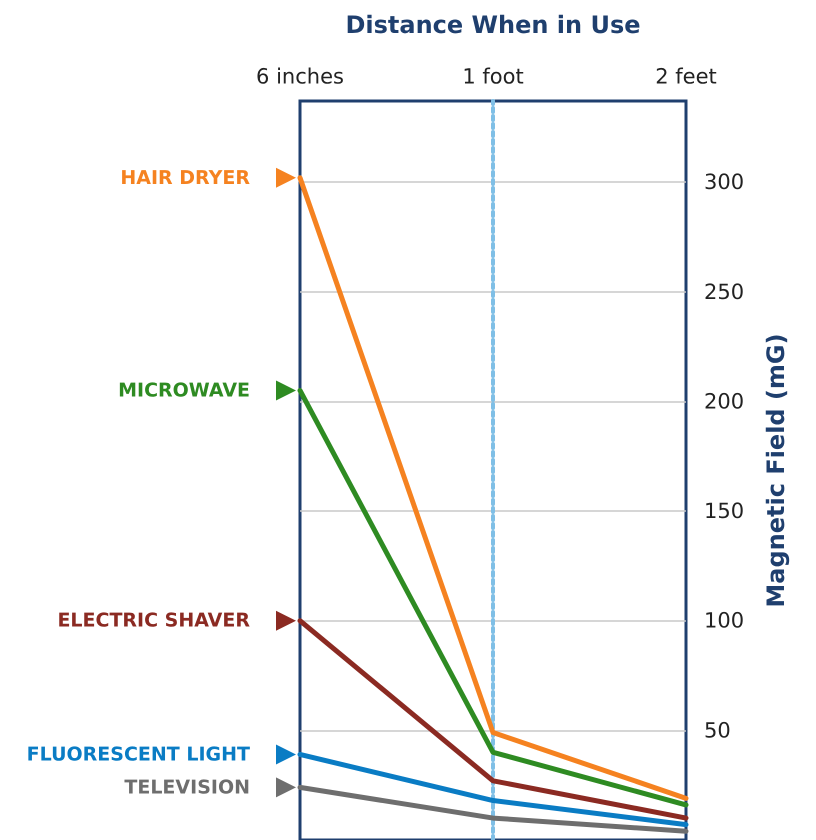  What do you see at coordinates (187, 787) in the screenshot?
I see `legend-label: TELEVISION` at bounding box center [187, 787].